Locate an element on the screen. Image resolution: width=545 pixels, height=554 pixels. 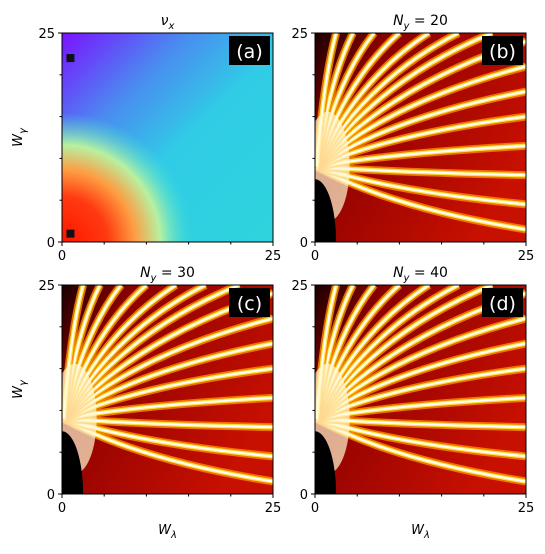
panel-title-rest: = 30 is located at coordinates (175, 273).